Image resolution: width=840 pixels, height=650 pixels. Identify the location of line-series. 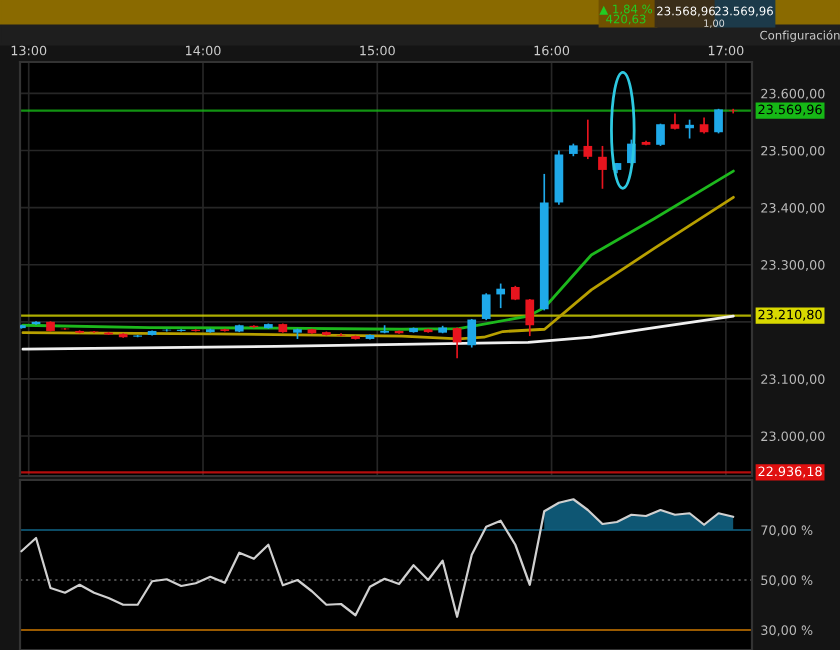
(378, 332).